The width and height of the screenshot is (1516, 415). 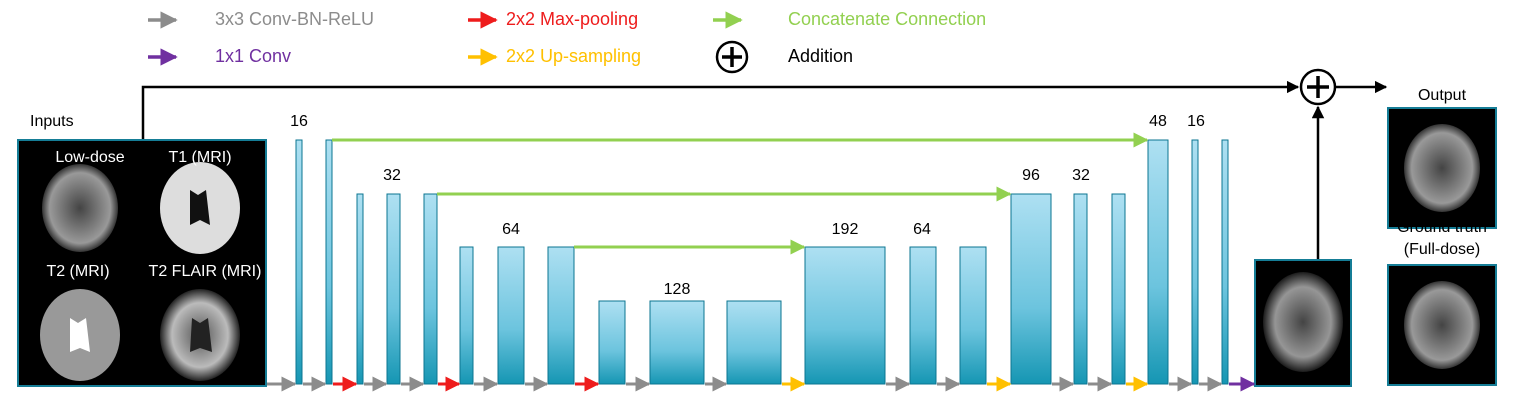 What do you see at coordinates (52, 121) in the screenshot?
I see `inputs-title: Inputs` at bounding box center [52, 121].